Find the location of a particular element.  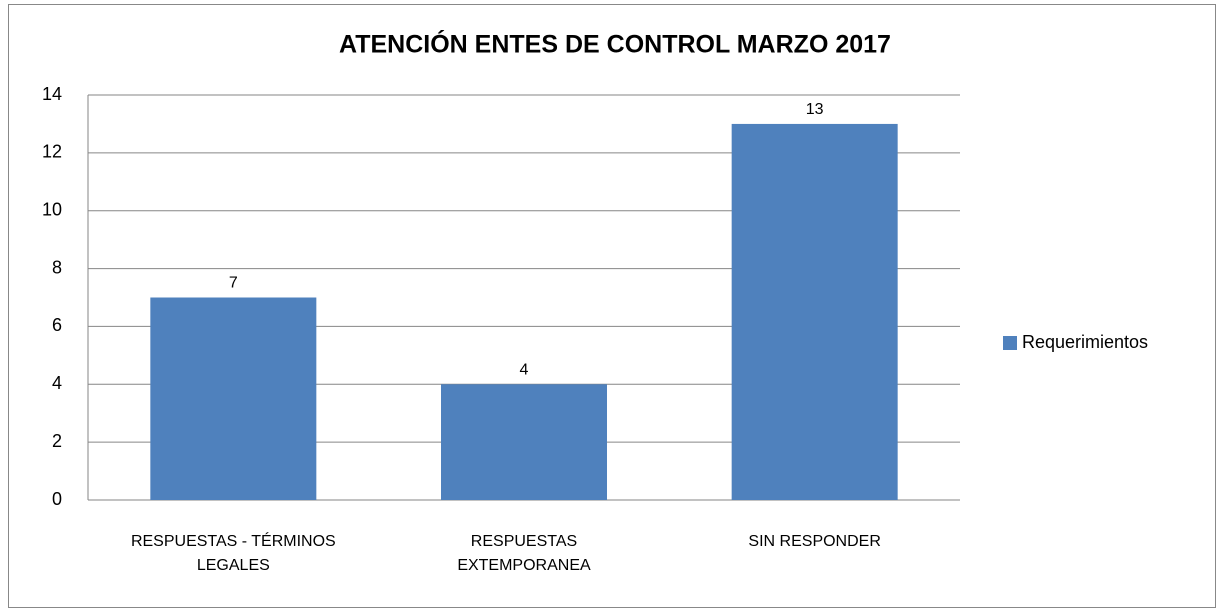

y-tick-label: 6 is located at coordinates (57, 325).